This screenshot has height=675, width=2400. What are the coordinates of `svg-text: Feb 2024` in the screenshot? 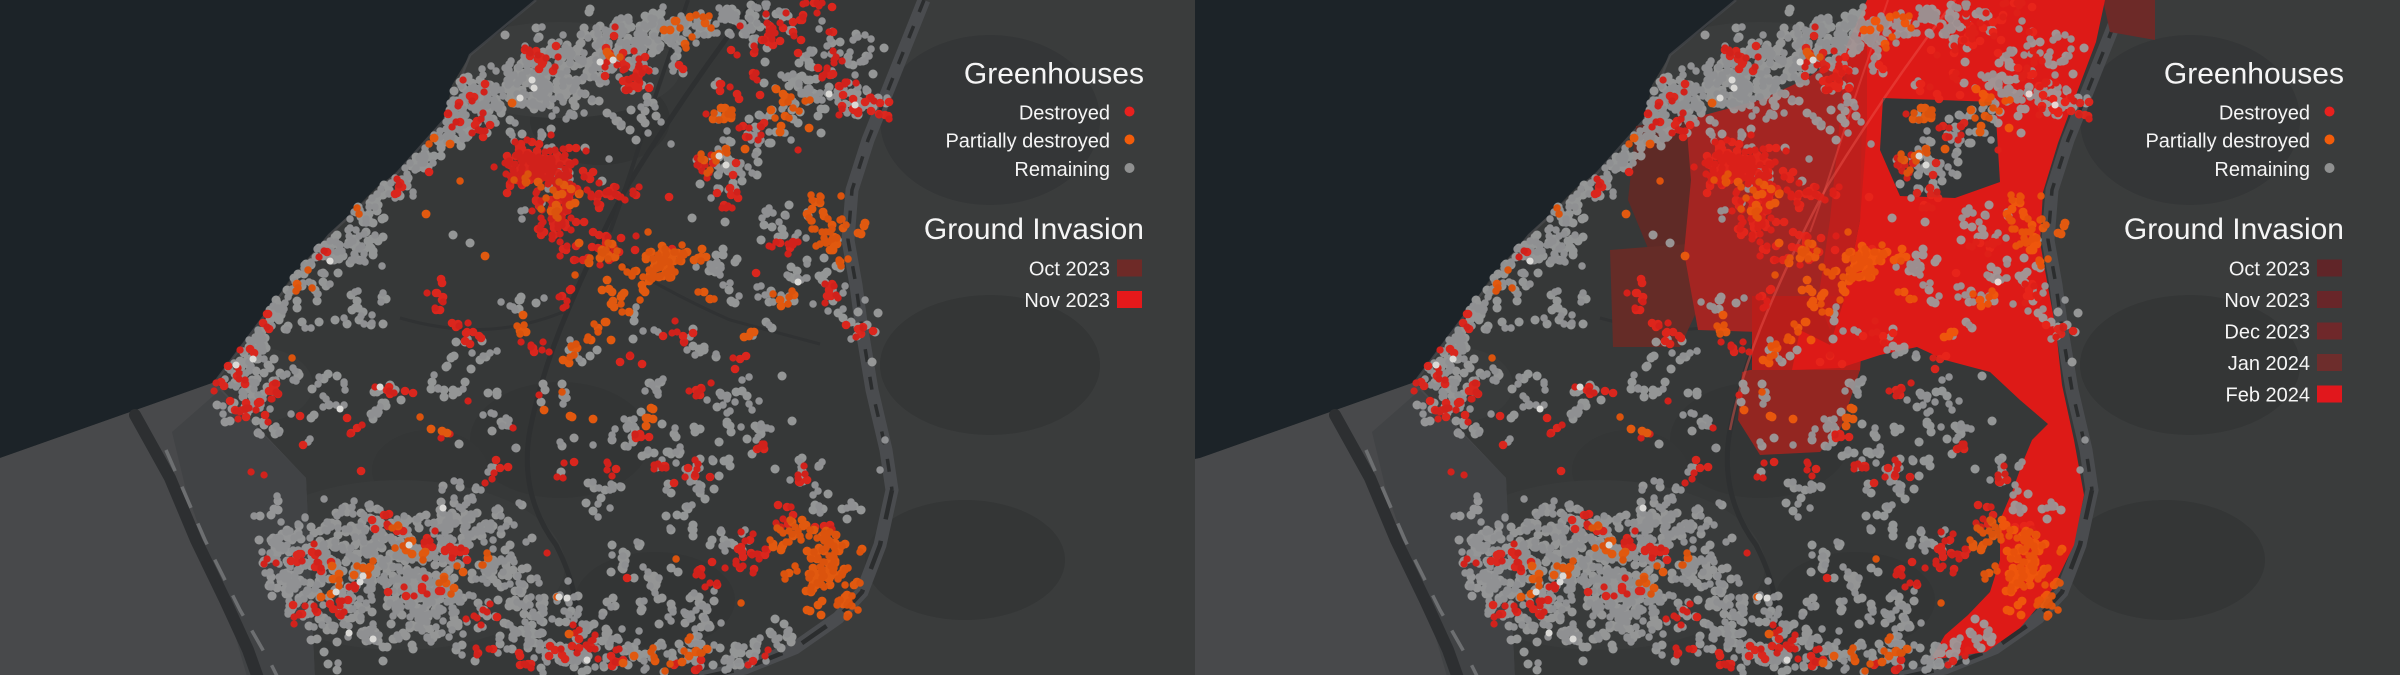 It's located at (2267, 396).